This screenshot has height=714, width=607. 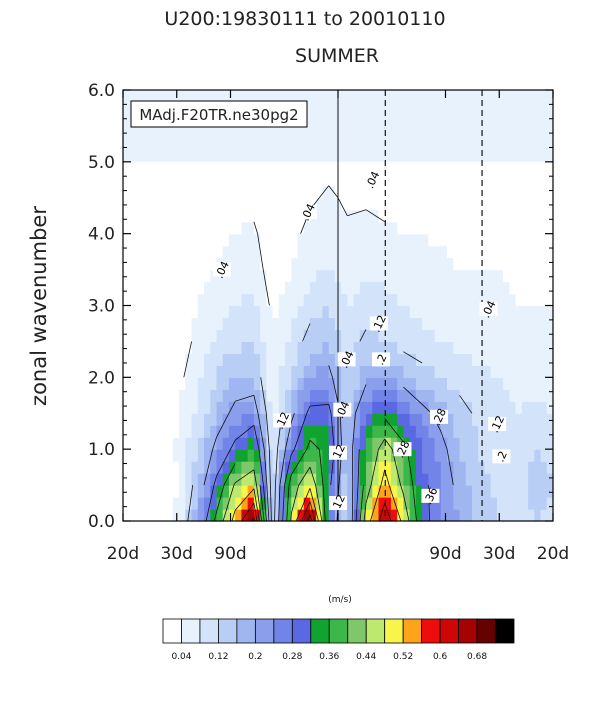 What do you see at coordinates (338, 503) in the screenshot?
I see `contour-label-bg` at bounding box center [338, 503].